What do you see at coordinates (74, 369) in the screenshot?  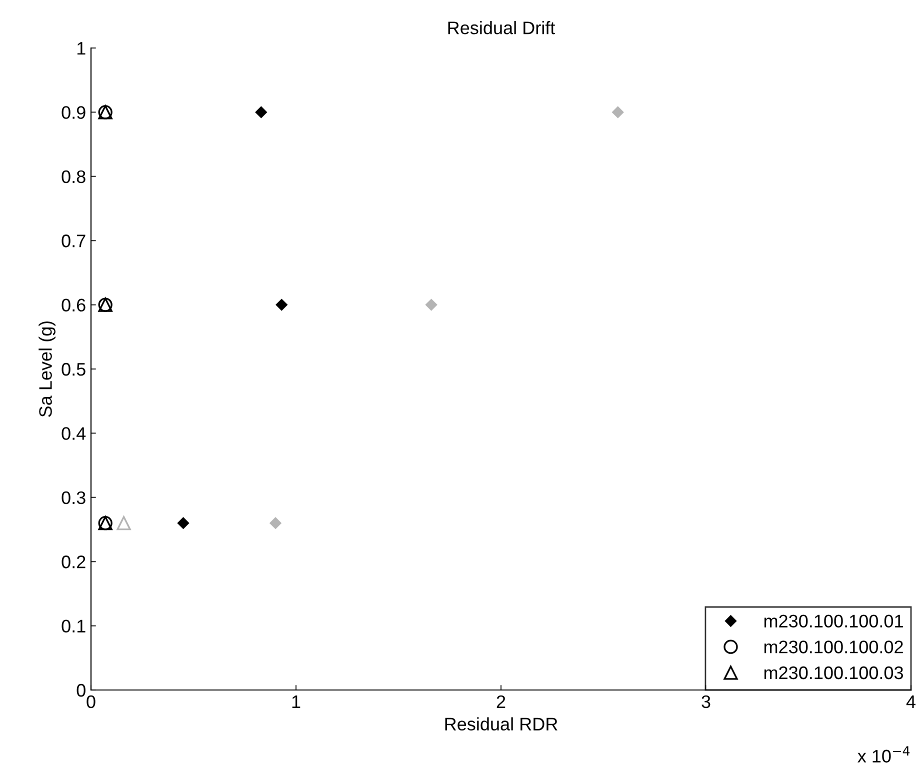 I see `y-tick-label: 0.5` at bounding box center [74, 369].